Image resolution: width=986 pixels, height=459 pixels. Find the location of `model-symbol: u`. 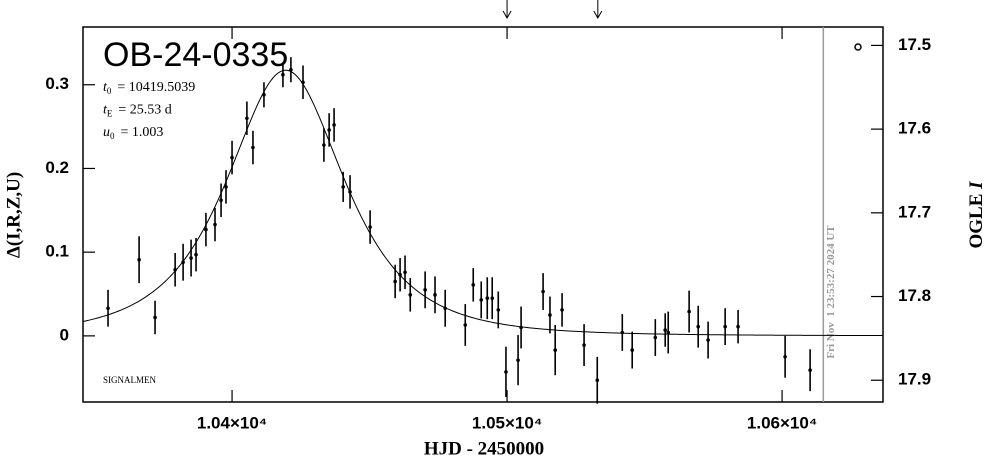

model-symbol: u is located at coordinates (106, 132).